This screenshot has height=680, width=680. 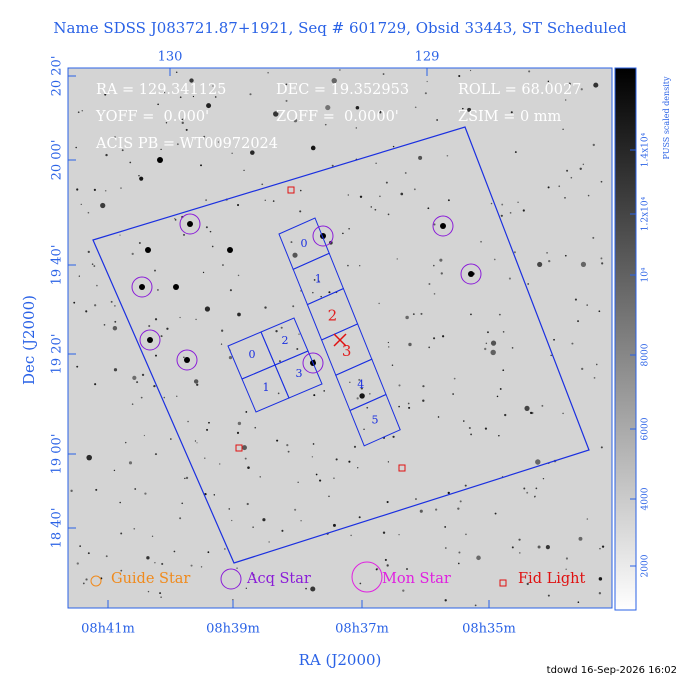 I want to click on top-tick-label: 130, so click(x=170, y=57).